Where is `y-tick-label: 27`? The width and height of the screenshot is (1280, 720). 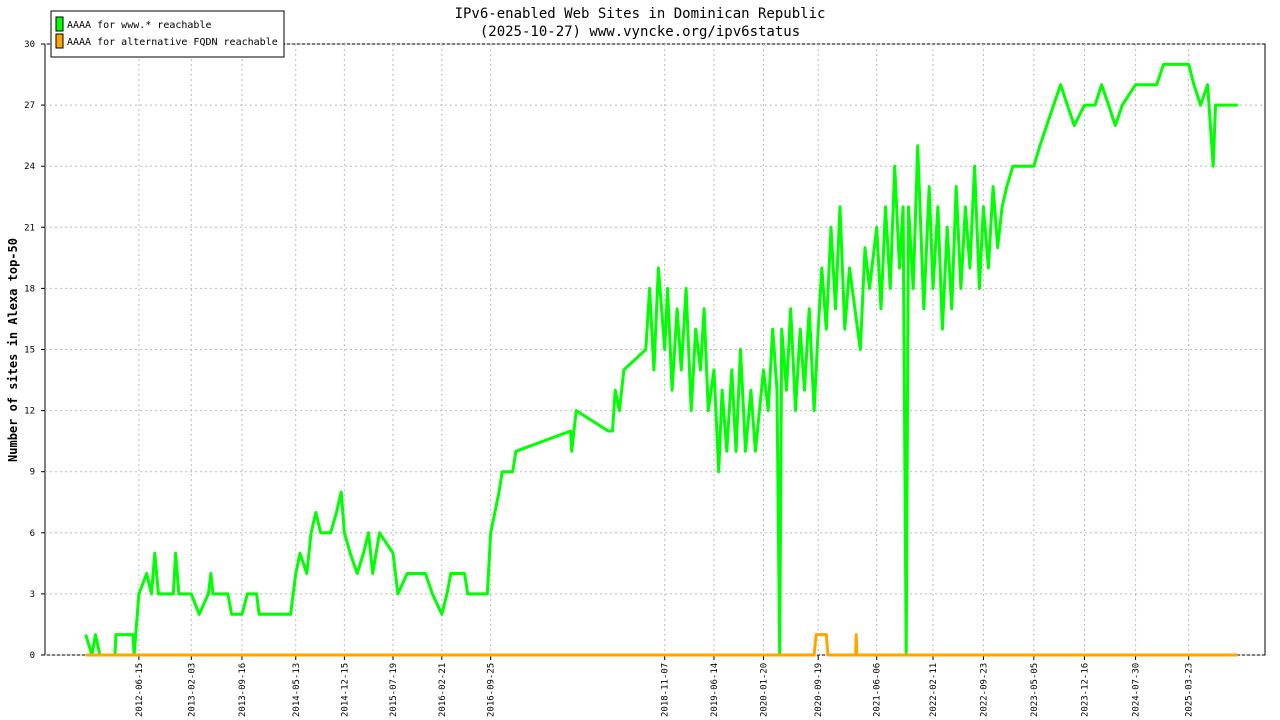 y-tick-label: 27 is located at coordinates (29, 106).